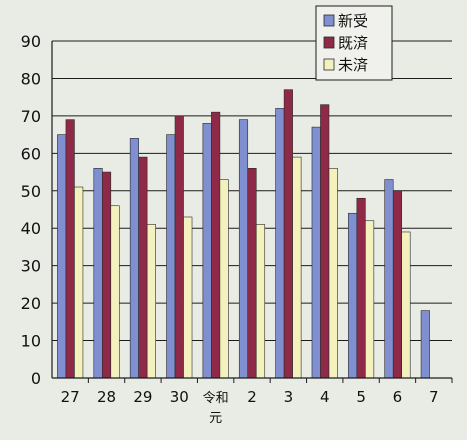 The image size is (467, 440). Describe the element at coordinates (353, 43) in the screenshot. I see `legend-label: 既済` at that location.